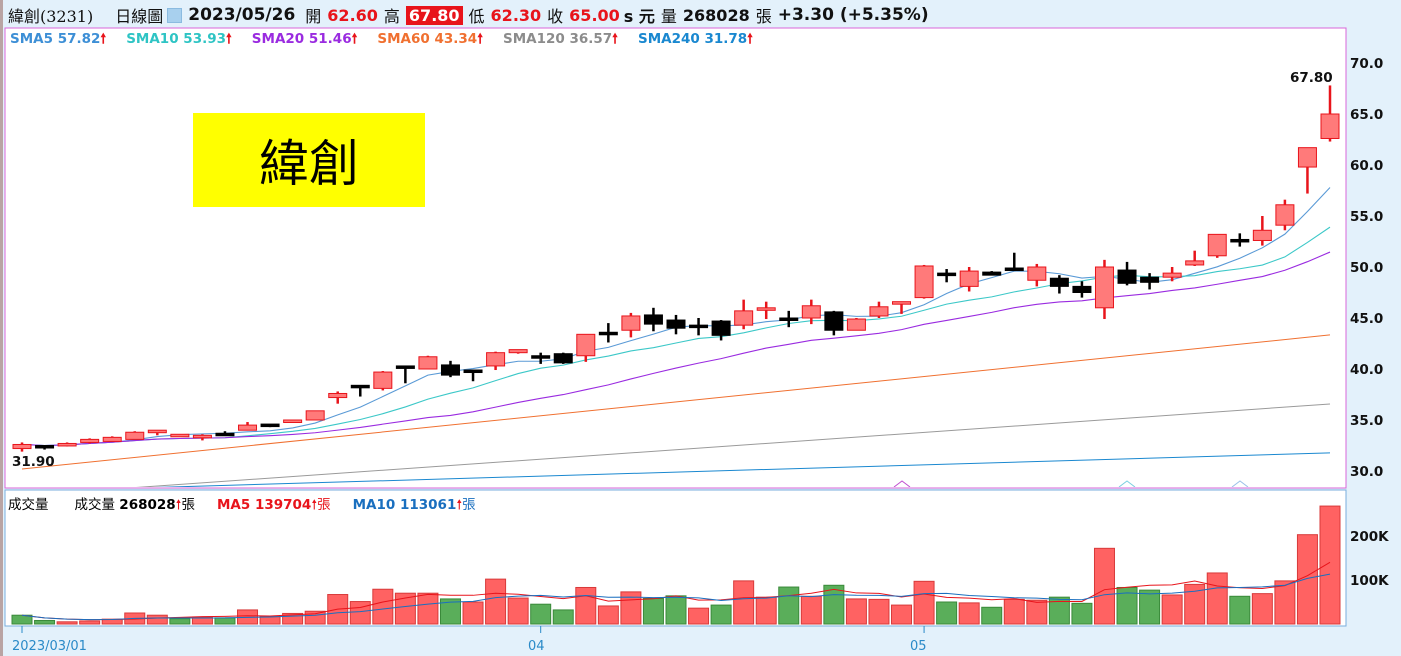  Describe the element at coordinates (175, 15) in the screenshot. I see `period-dropdown-icon` at that location.